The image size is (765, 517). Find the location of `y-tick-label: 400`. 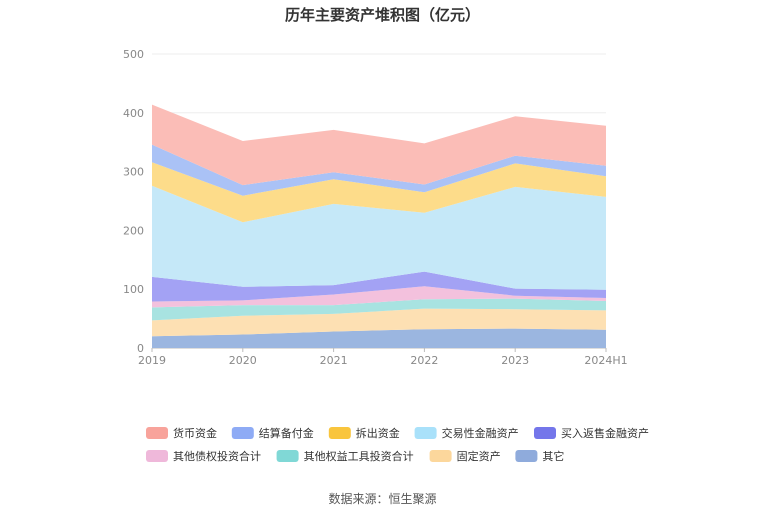

y-tick-label: 400 is located at coordinates (133, 113).